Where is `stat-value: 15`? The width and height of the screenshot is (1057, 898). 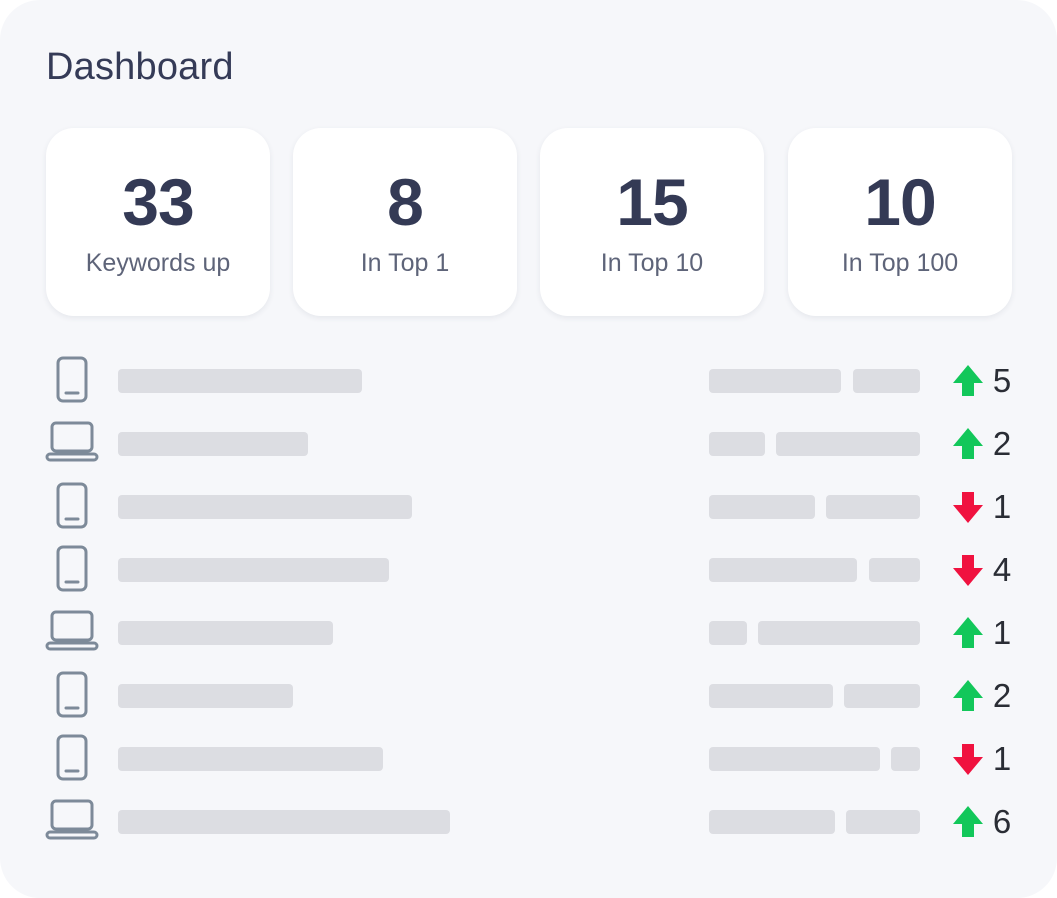 stat-value: 15 is located at coordinates (652, 202).